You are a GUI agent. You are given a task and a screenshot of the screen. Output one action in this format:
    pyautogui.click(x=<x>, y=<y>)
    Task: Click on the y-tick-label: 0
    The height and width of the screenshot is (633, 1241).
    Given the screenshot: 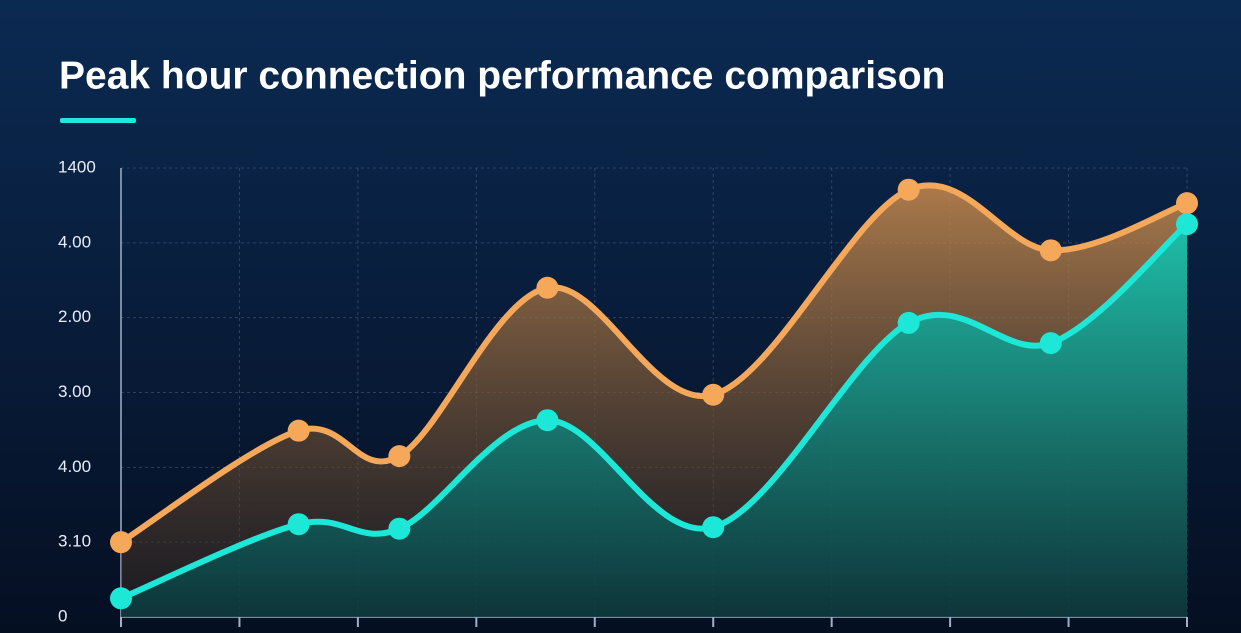 What is the action you would take?
    pyautogui.click(x=62, y=615)
    